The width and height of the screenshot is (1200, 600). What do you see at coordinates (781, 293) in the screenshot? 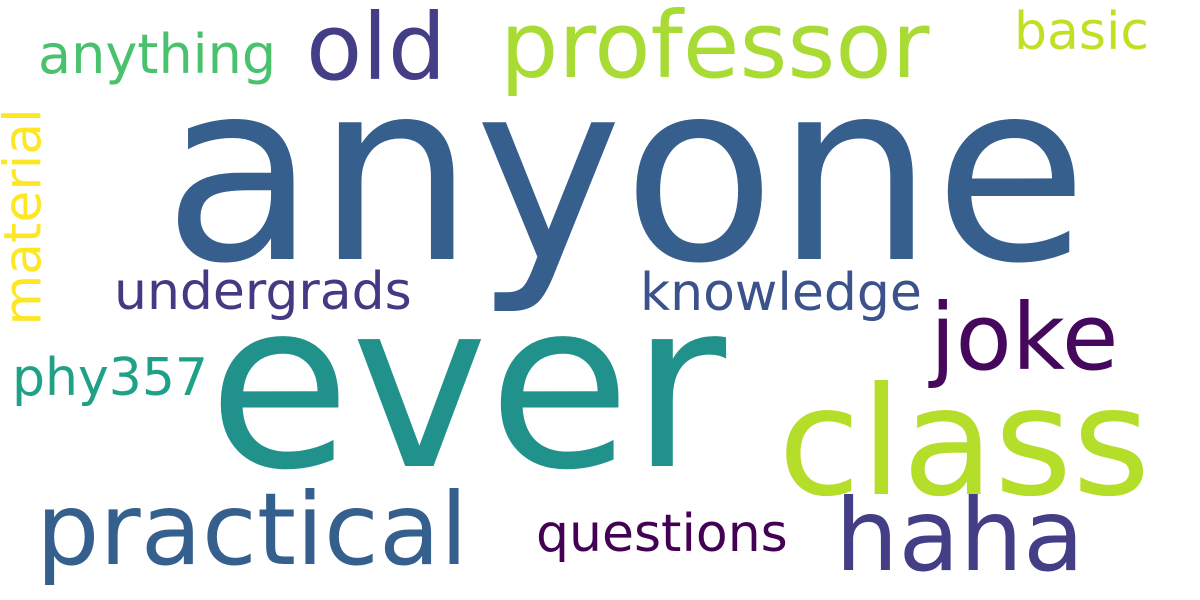
I see `word-knowledge: knowledge` at bounding box center [781, 293].